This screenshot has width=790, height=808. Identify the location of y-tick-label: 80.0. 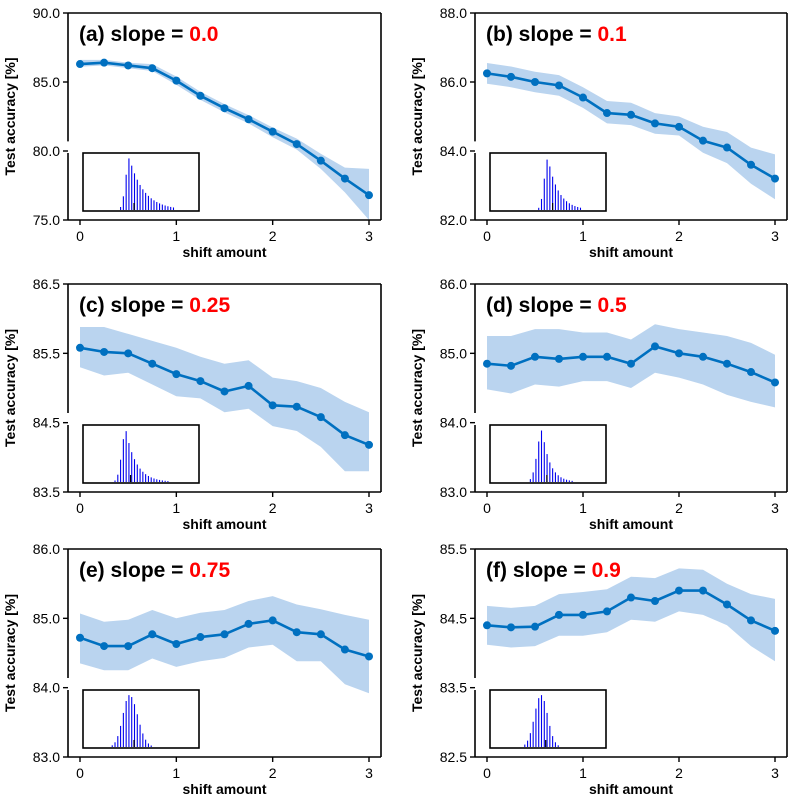
(46, 151).